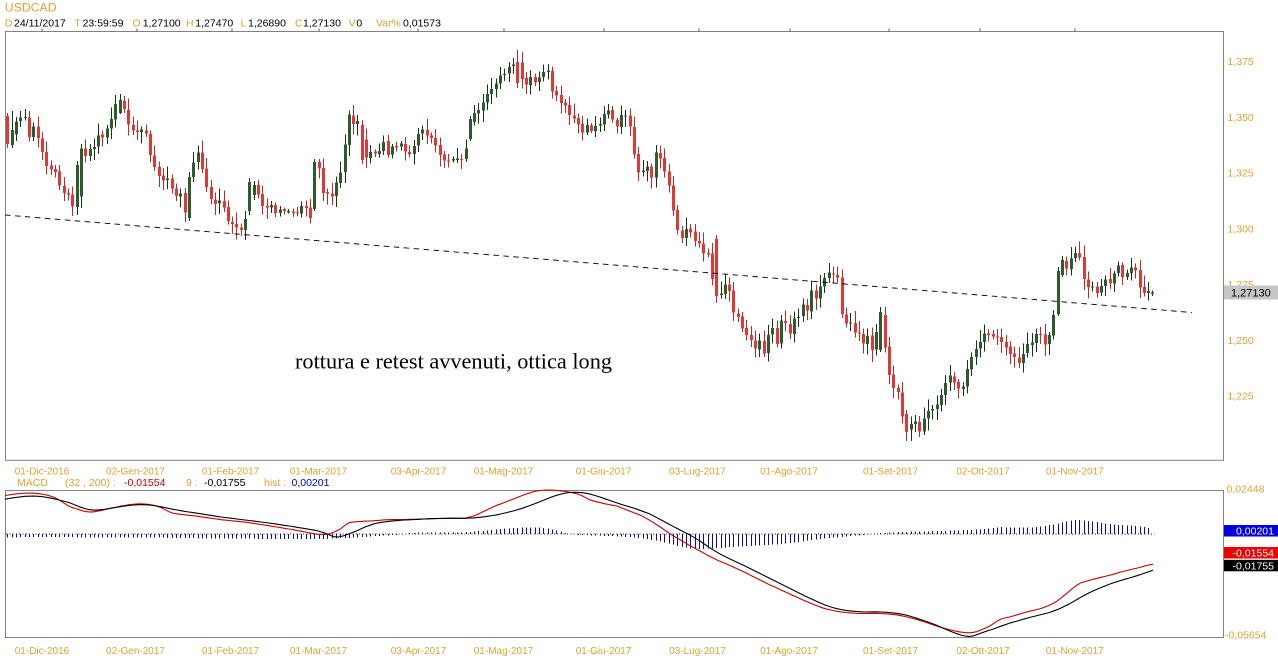 The width and height of the screenshot is (1278, 668). What do you see at coordinates (136, 24) in the screenshot?
I see `svg-text: O` at bounding box center [136, 24].